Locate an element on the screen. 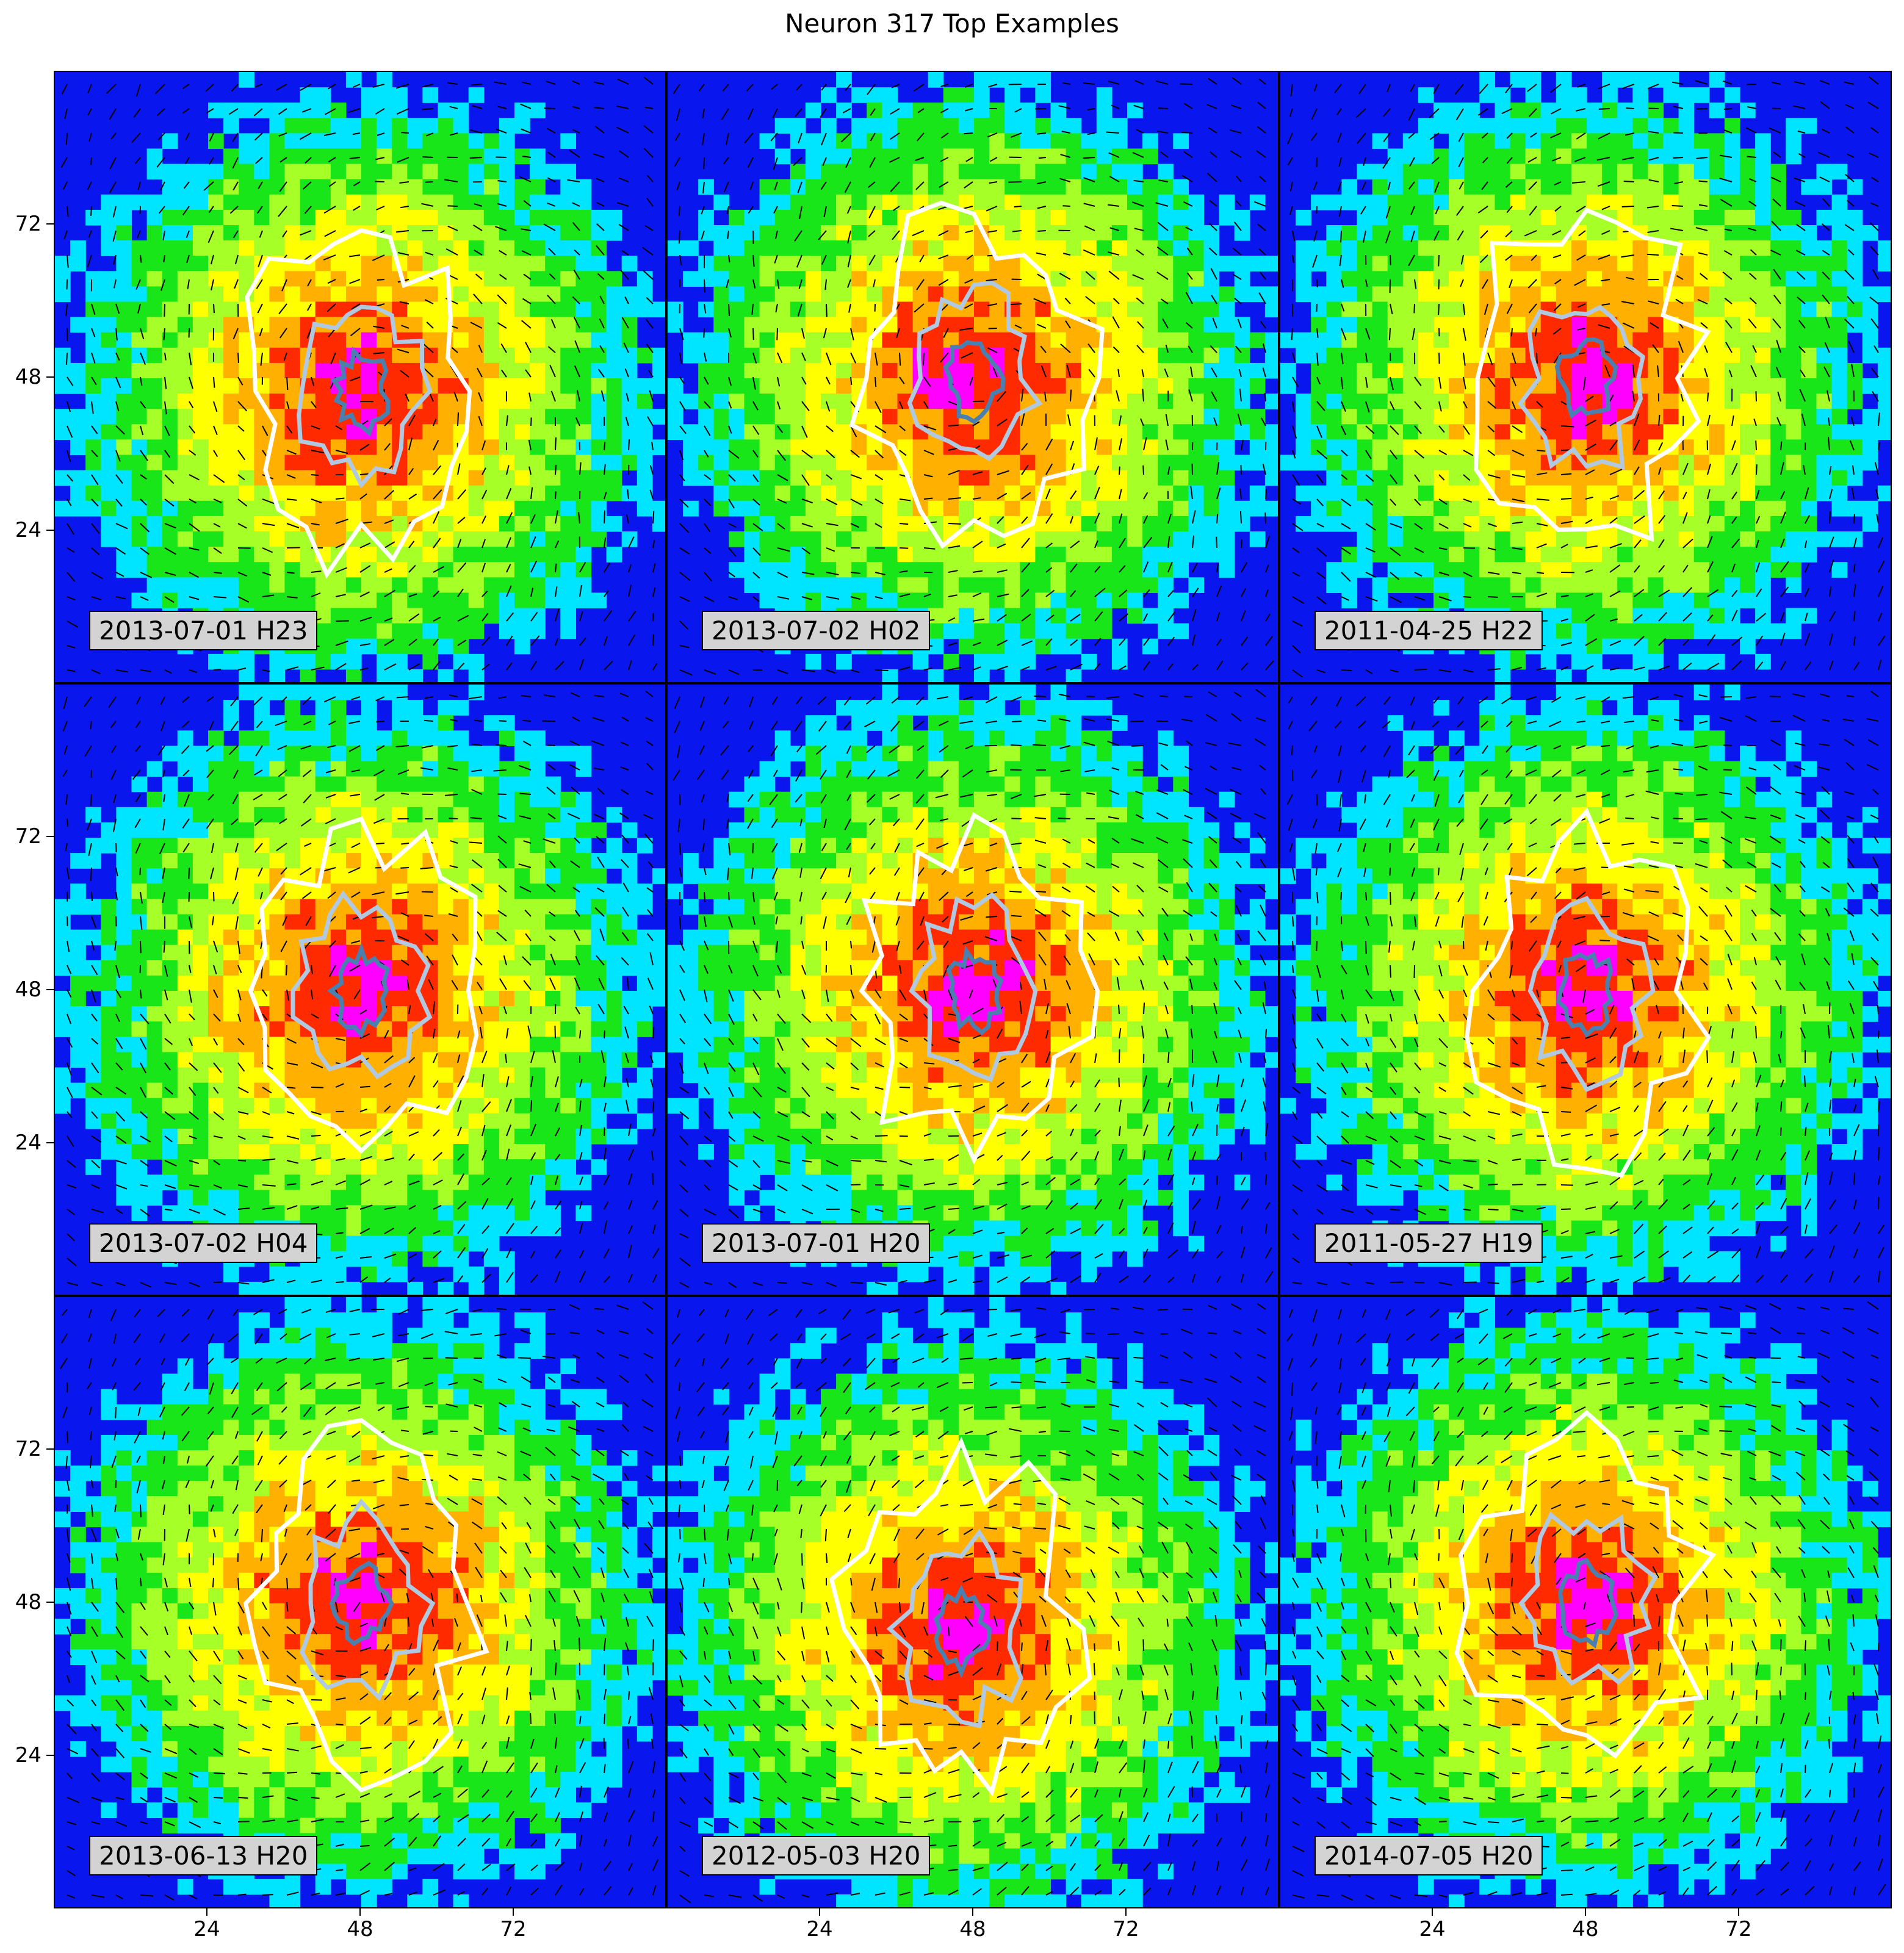 The image size is (1904, 1953). subplot-panel: 2013-07-01 H23 is located at coordinates (360, 377).